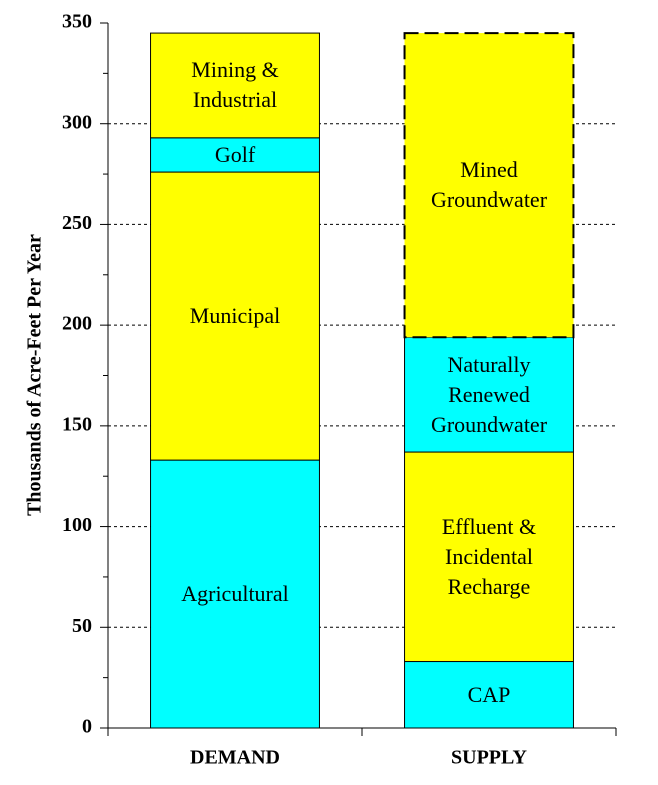  What do you see at coordinates (235, 154) in the screenshot?
I see `segment-label: Golf` at bounding box center [235, 154].